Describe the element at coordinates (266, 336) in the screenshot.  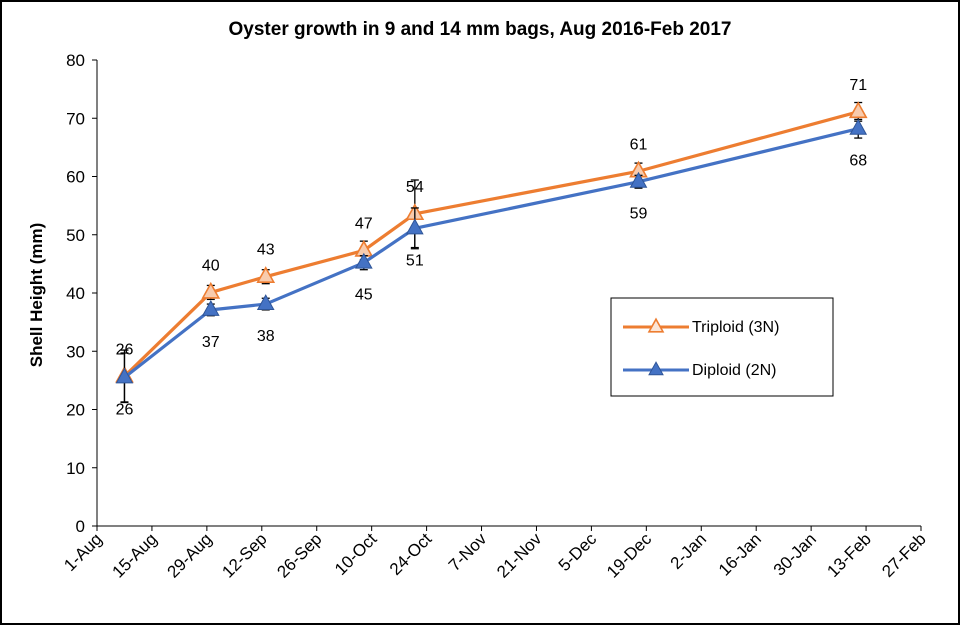
I see `data-label: 38` at that location.